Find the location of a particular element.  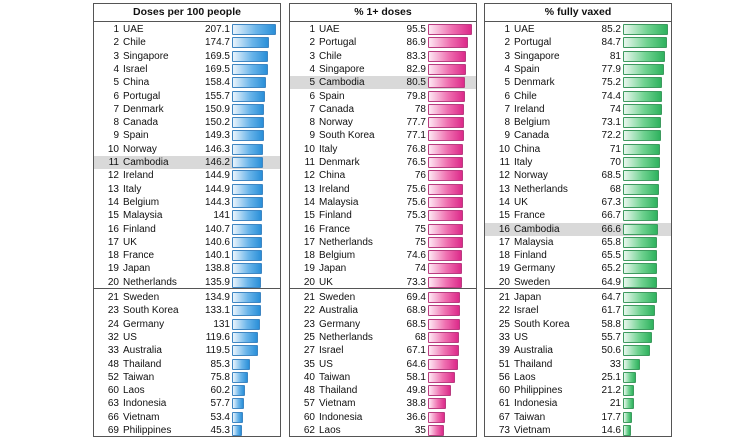

value-label: 131 is located at coordinates (221, 324).